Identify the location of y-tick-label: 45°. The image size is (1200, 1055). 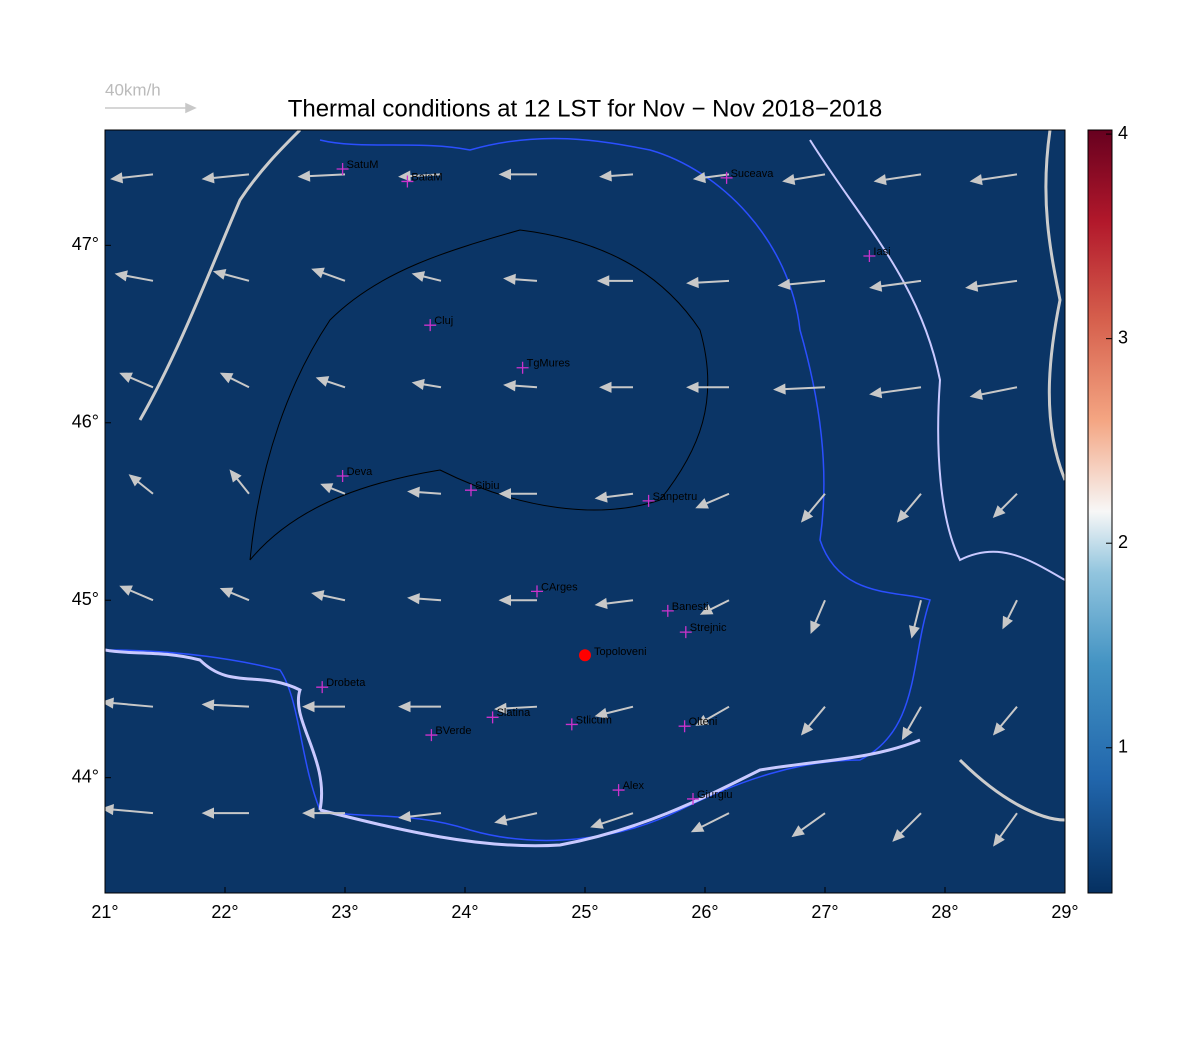
(85, 599).